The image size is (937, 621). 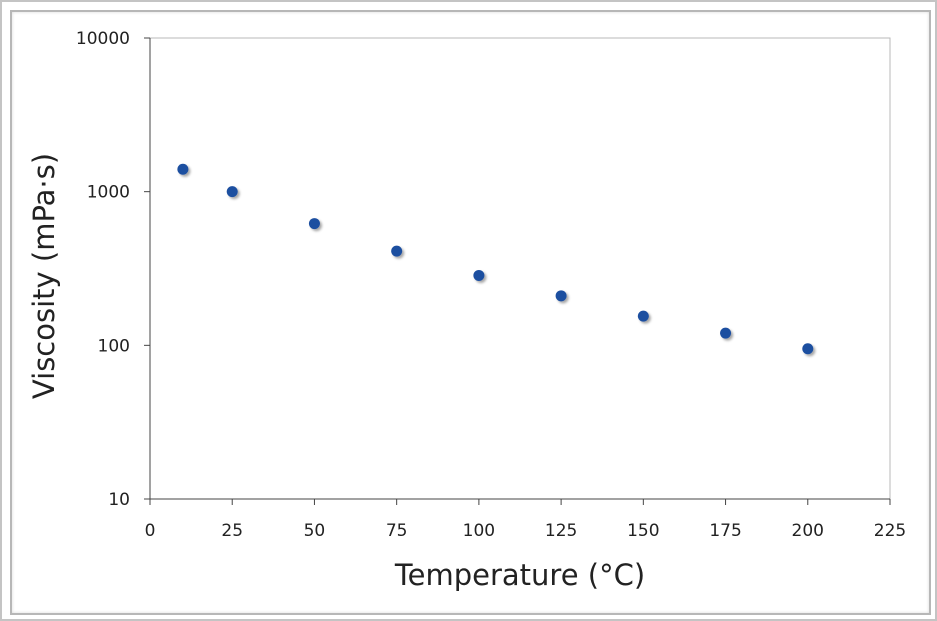 I want to click on x-tick-label: 150, so click(x=643, y=531).